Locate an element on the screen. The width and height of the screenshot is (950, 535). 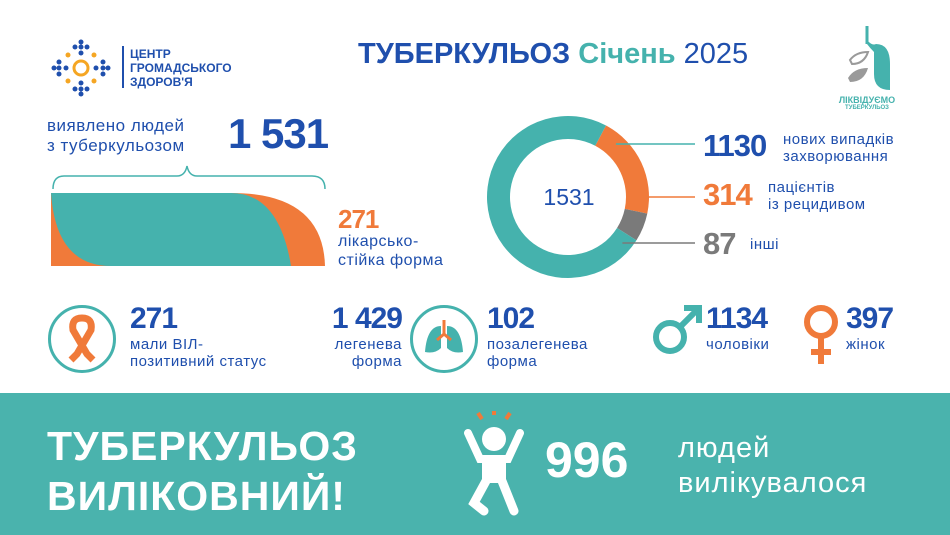
women-value: 397 is located at coordinates (870, 318).